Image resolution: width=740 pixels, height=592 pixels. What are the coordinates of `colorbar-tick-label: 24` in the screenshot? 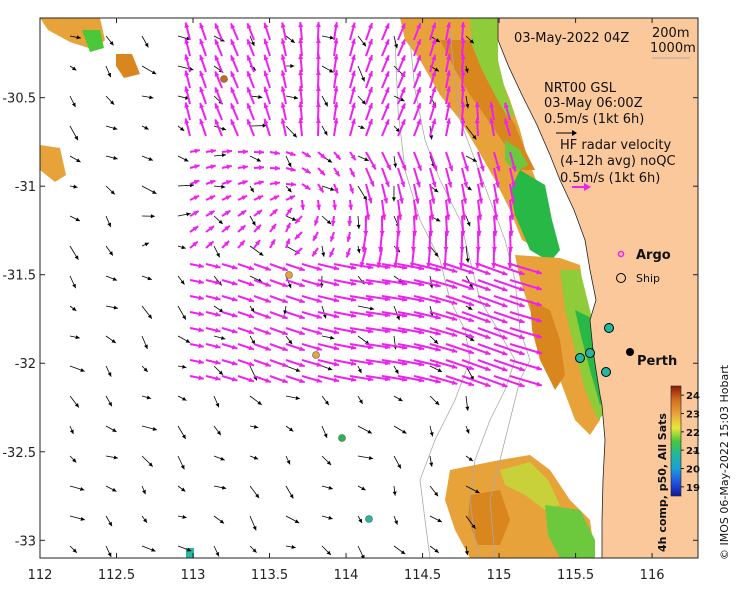 It's located at (693, 396).